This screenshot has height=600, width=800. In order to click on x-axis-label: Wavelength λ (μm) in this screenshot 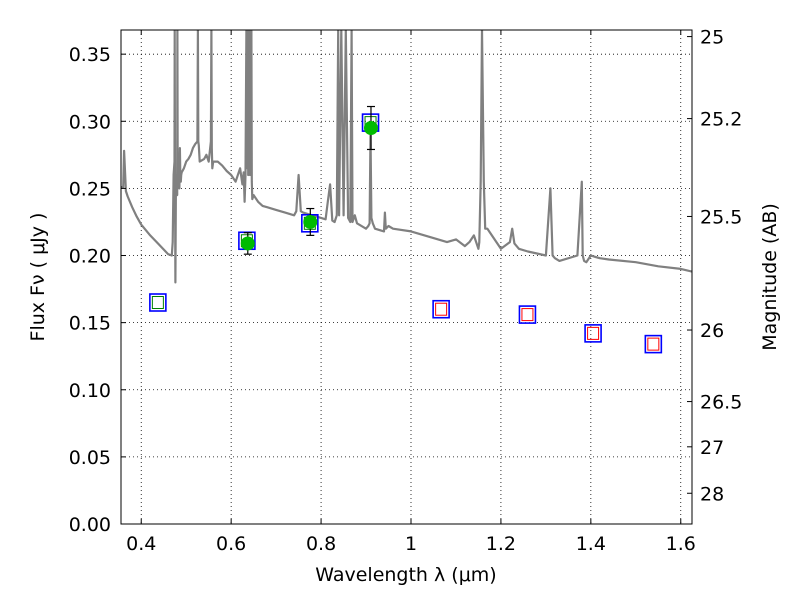, I will do `click(405, 575)`.